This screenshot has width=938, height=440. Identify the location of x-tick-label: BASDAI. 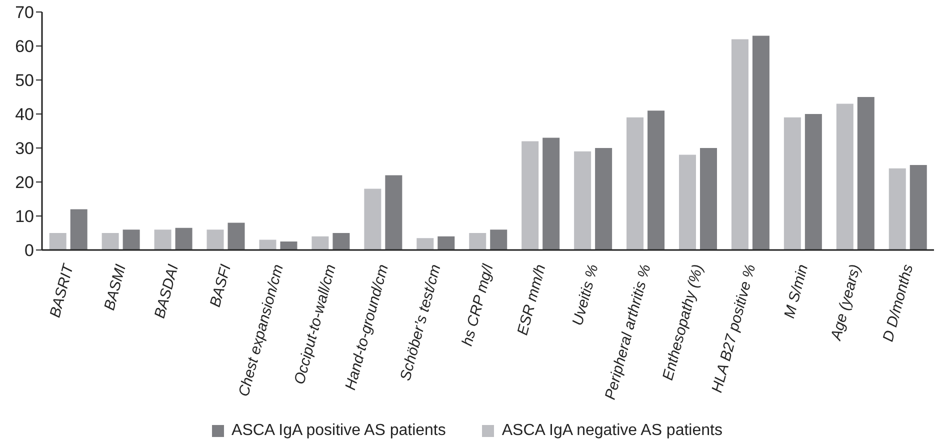
(166, 291).